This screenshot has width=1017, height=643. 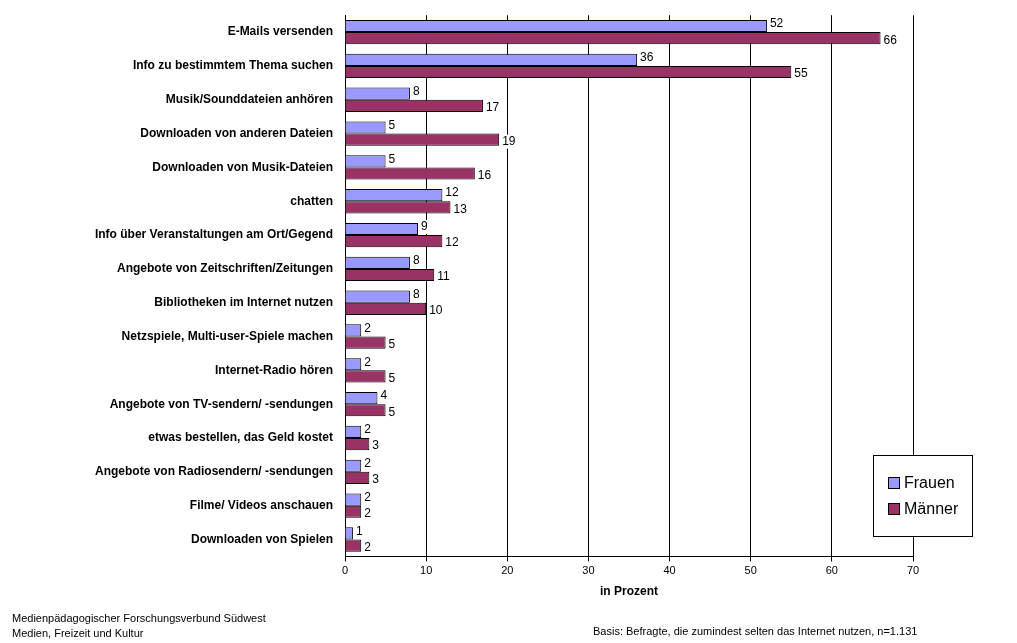 I want to click on y-tick-label: Downloaden von Musik-Dateien, so click(x=242, y=166).